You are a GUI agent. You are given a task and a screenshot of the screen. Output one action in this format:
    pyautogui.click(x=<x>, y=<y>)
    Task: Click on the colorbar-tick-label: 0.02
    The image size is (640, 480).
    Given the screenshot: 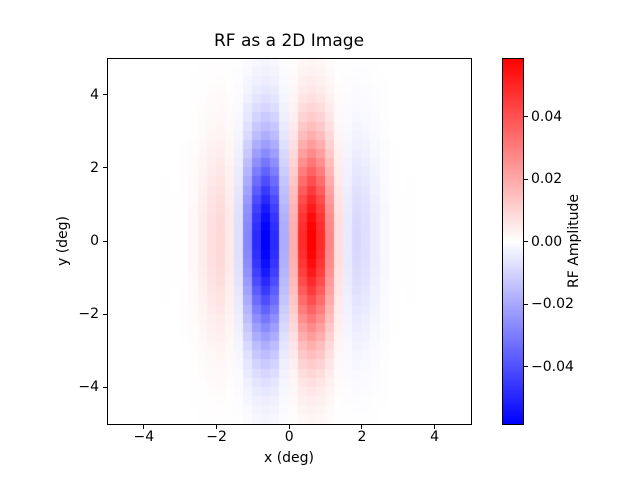 What is the action you would take?
    pyautogui.click(x=547, y=179)
    